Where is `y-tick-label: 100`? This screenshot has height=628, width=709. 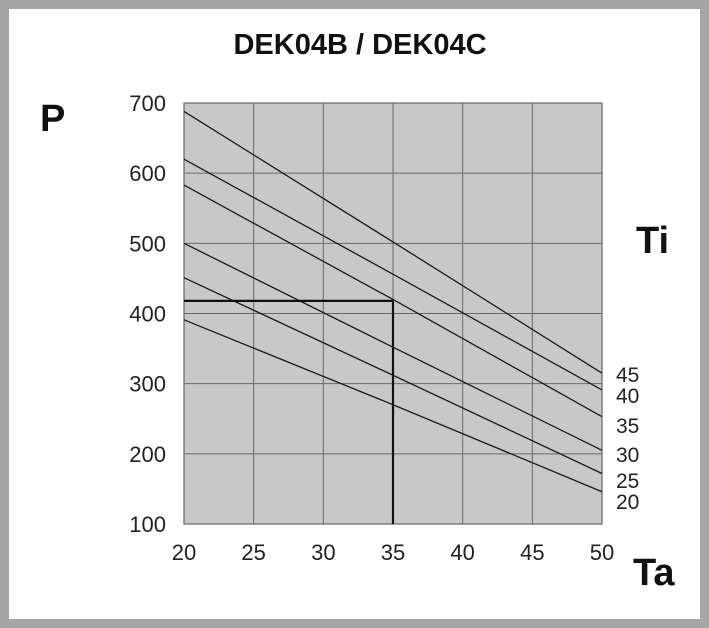 y-tick-label: 100 is located at coordinates (147, 524).